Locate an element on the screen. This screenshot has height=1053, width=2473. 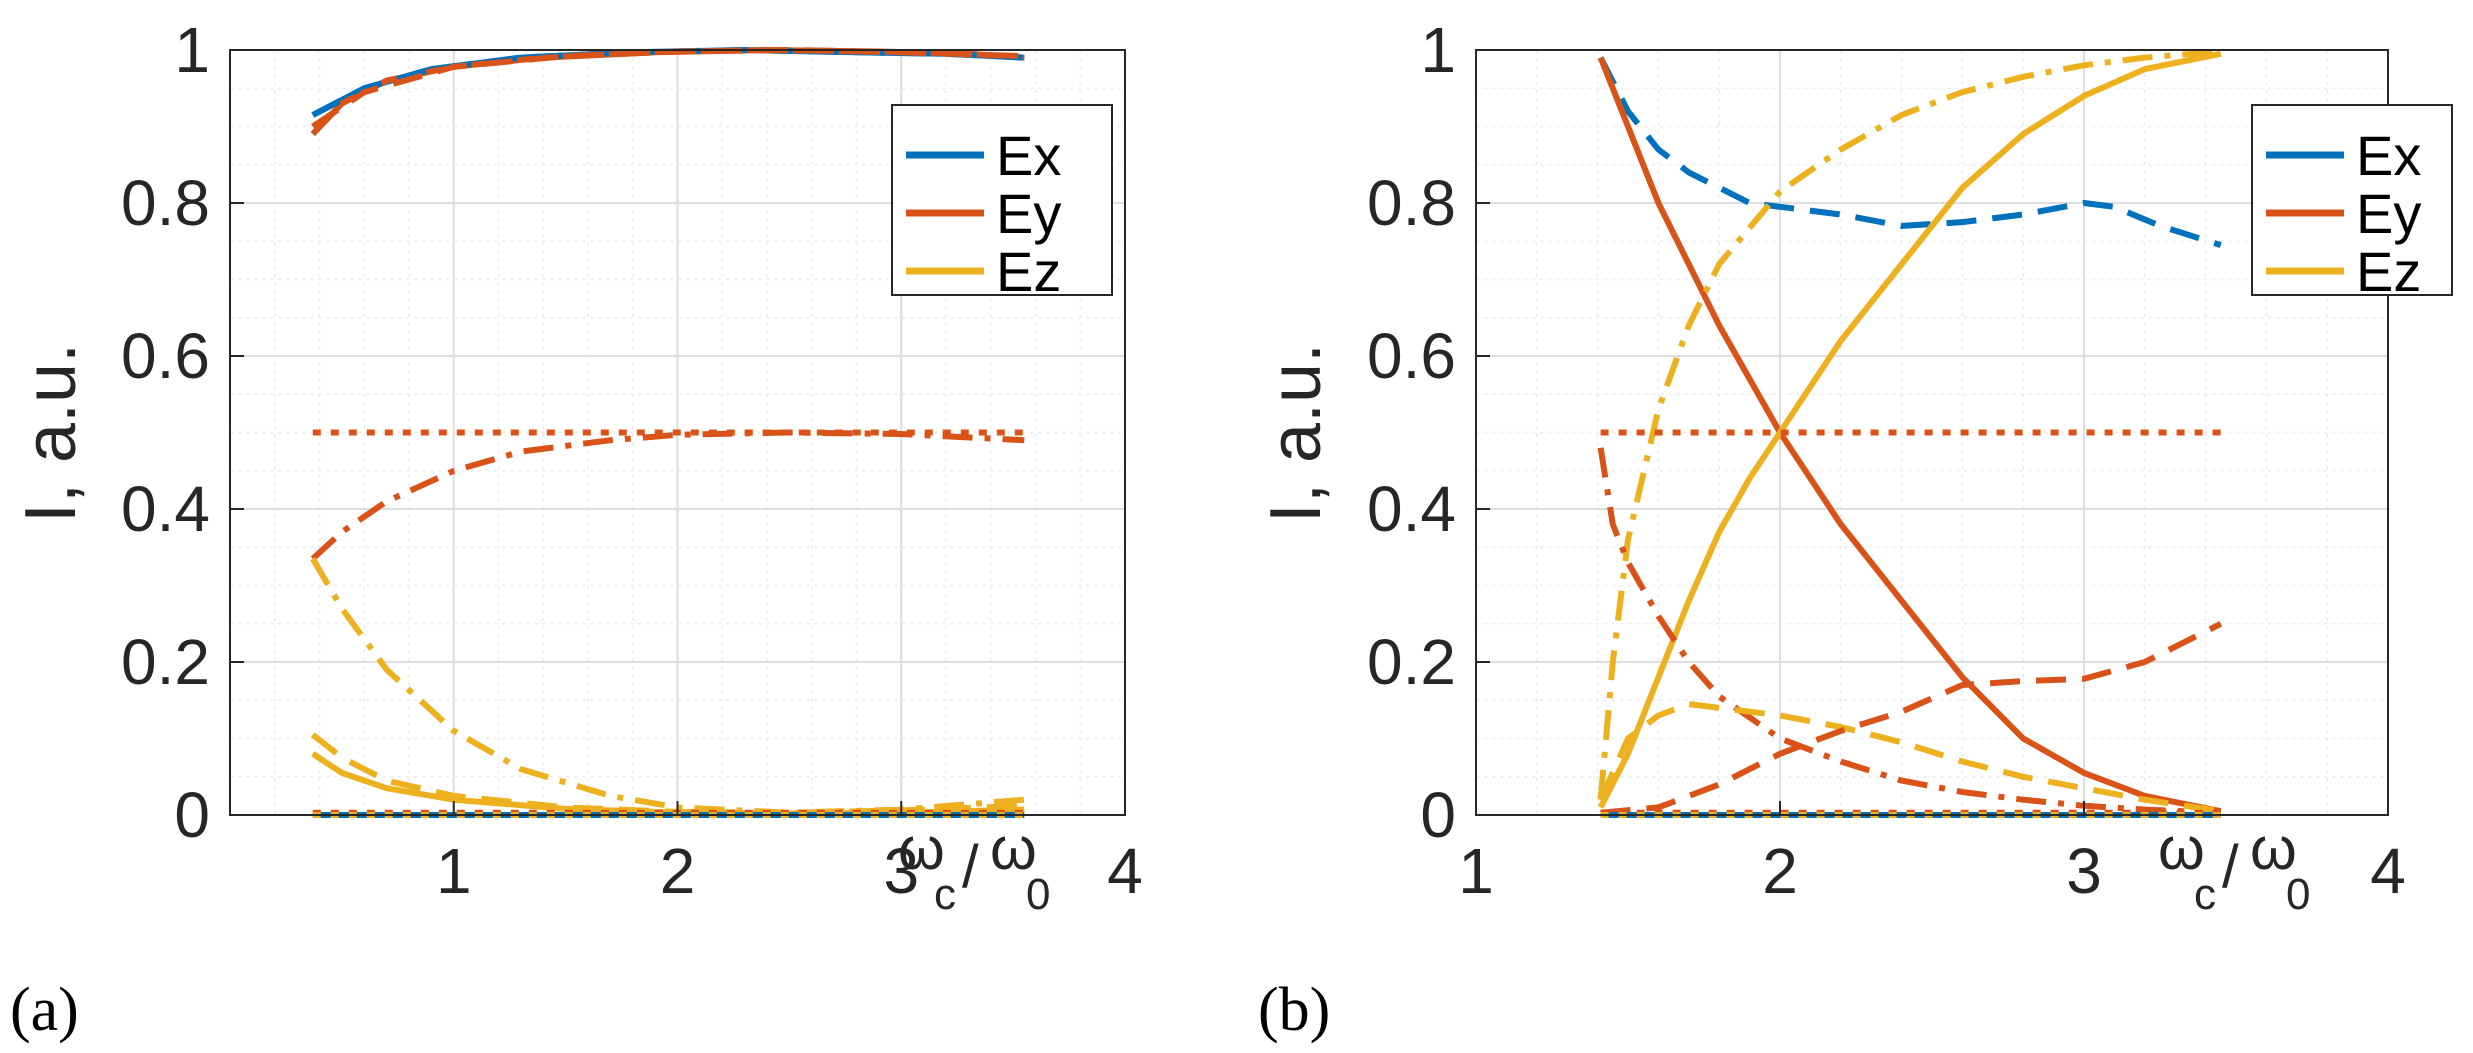
series-line-ex-dashed is located at coordinates (1909, 152).